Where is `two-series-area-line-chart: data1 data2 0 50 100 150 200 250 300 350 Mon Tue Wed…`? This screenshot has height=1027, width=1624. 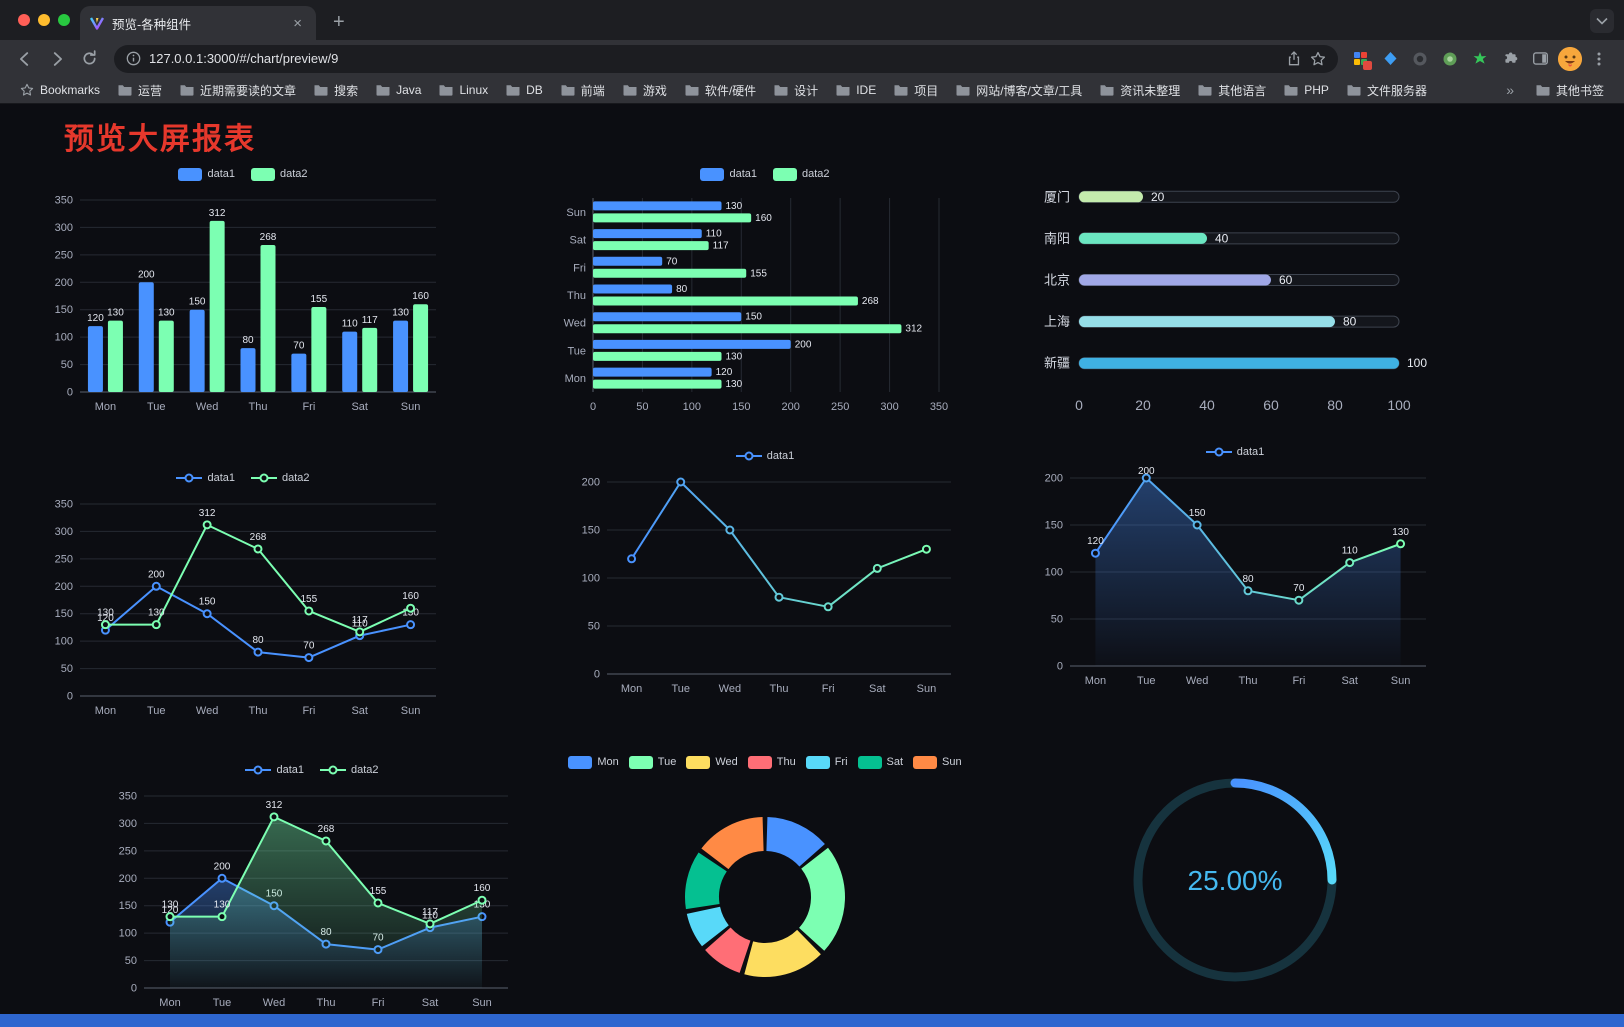 two-series-area-line-chart: data1 data2 0 50 100 150 200 250 300 350 Mon Tue Wed… is located at coordinates (312, 887).